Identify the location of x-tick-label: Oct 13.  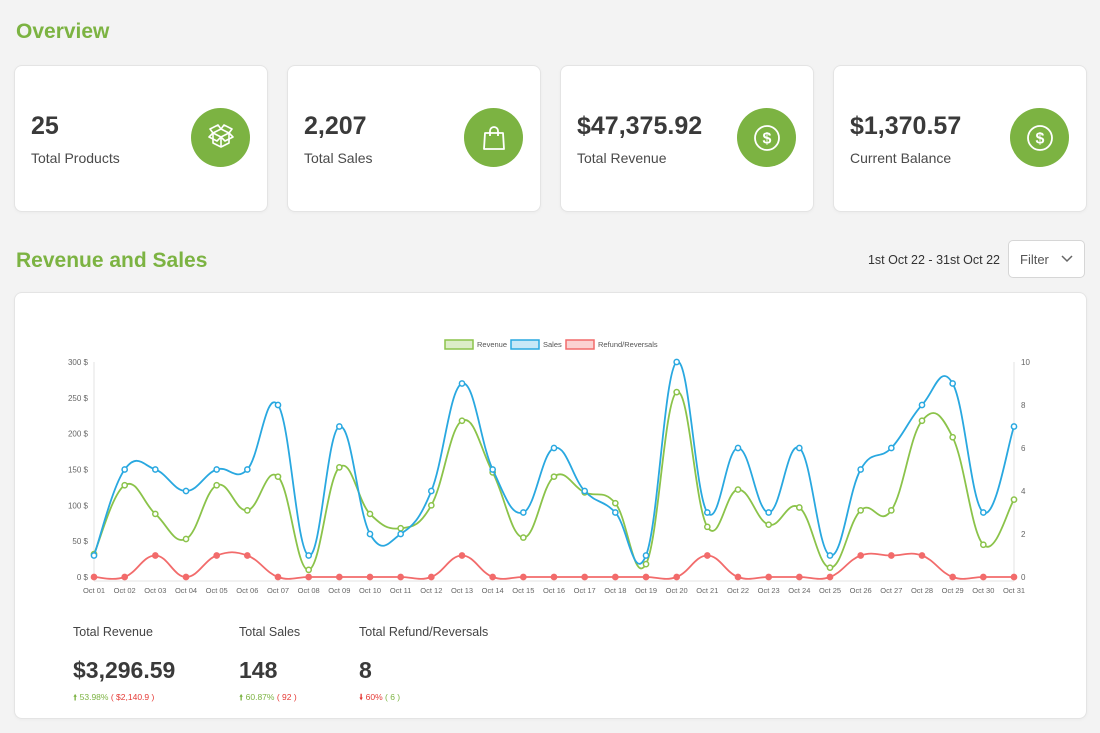
(462, 590).